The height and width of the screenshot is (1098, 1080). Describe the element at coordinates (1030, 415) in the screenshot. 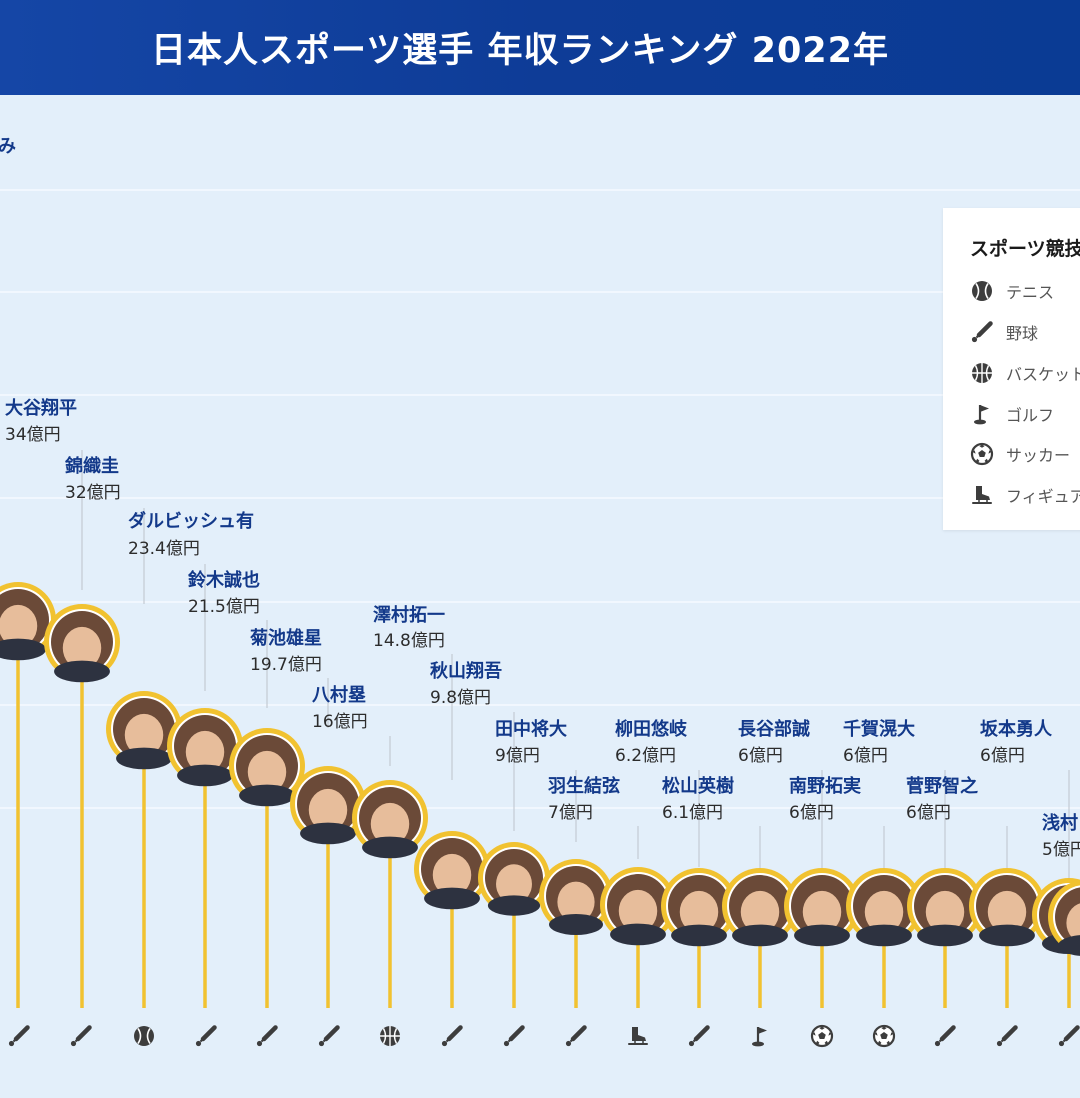

I see `legend-label: ゴルフ` at that location.